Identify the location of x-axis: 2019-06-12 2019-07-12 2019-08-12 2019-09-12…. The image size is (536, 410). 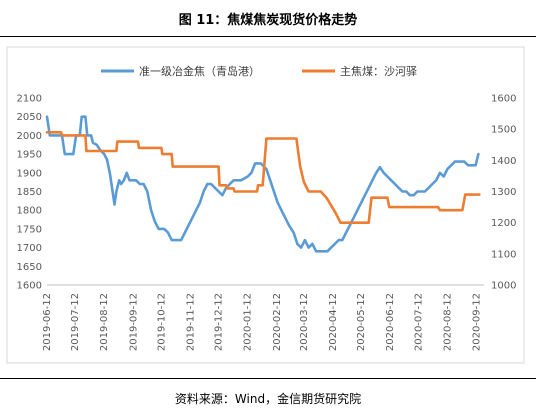
(263, 317).